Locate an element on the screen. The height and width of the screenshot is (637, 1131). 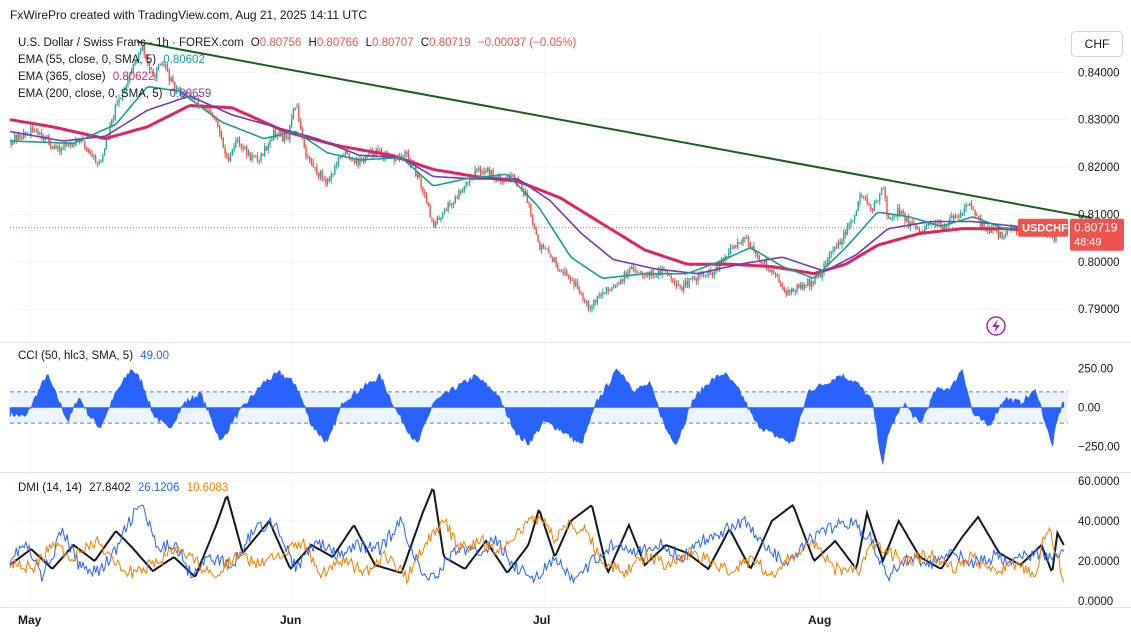
lightning-icon-bolt is located at coordinates (996, 326).